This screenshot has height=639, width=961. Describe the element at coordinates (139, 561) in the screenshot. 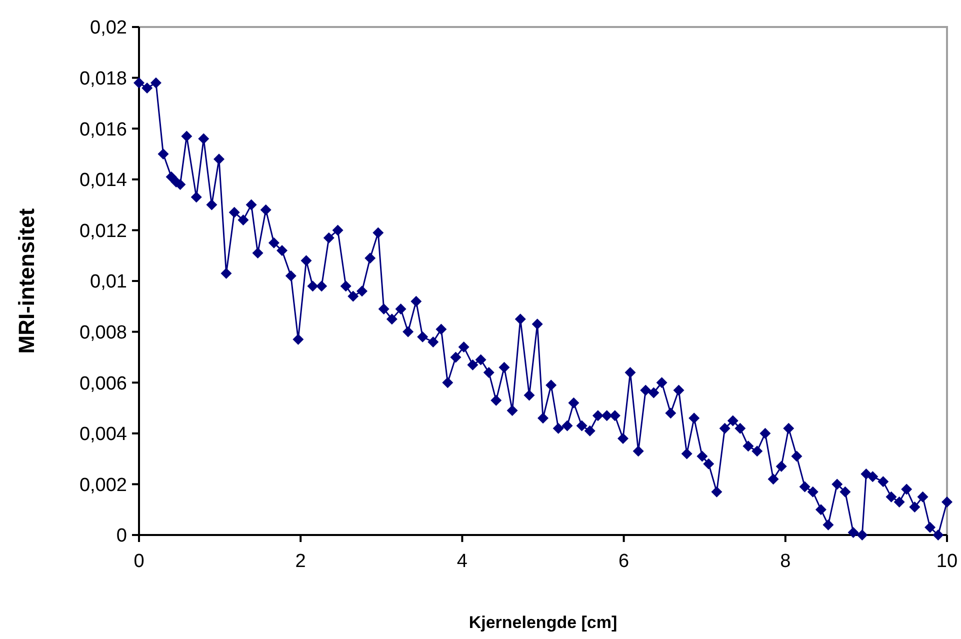

I see `x-tick-label: 0` at that location.